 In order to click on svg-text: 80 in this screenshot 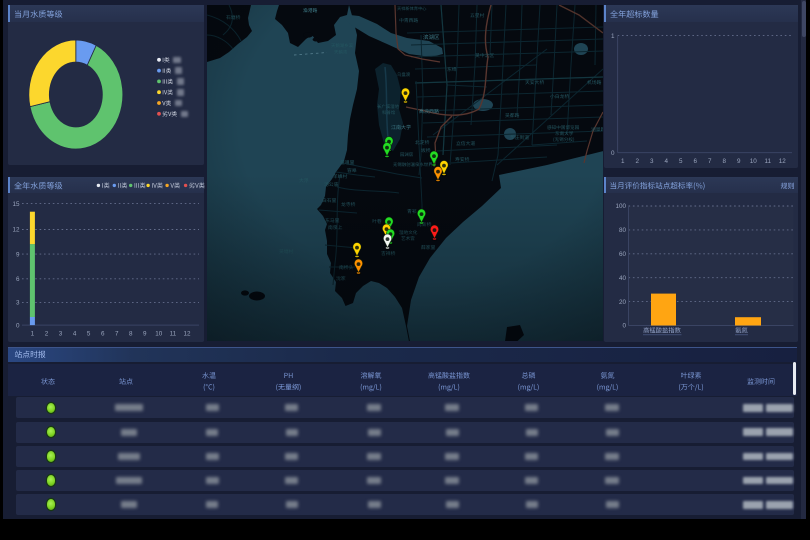, I will do `click(622, 230)`.